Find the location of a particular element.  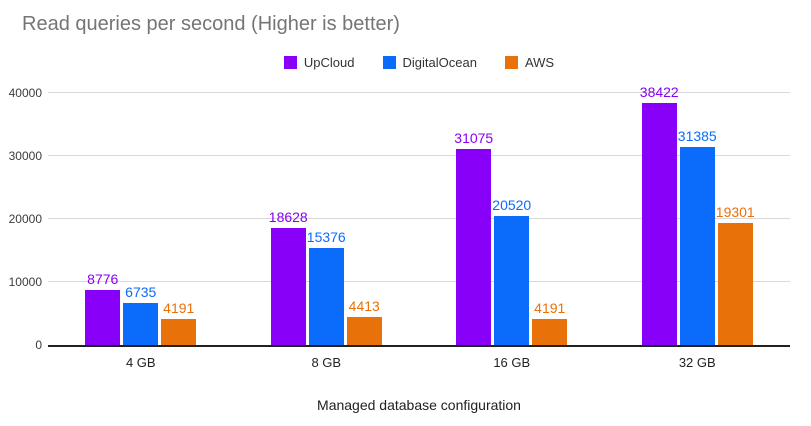

category-label: 4 GB is located at coordinates (140, 362).